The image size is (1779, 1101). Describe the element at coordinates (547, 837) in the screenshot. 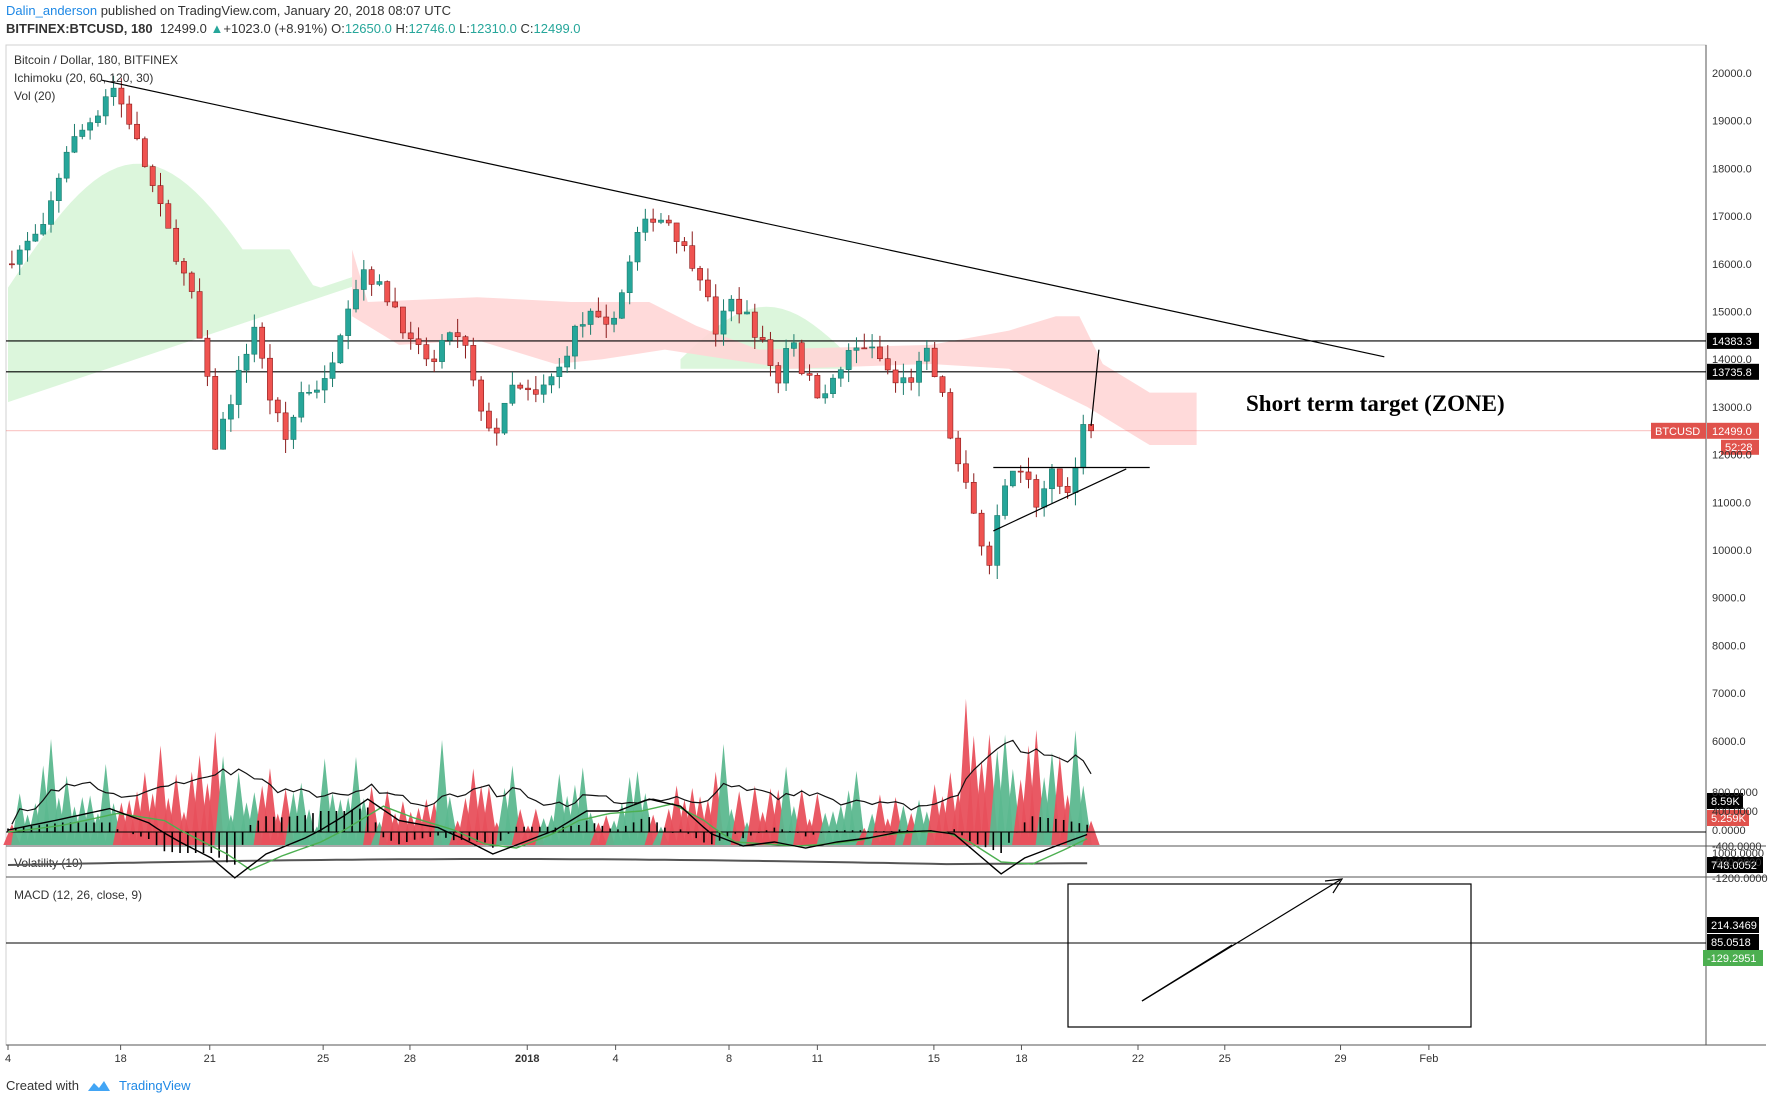

I see `macd-signal-line` at that location.